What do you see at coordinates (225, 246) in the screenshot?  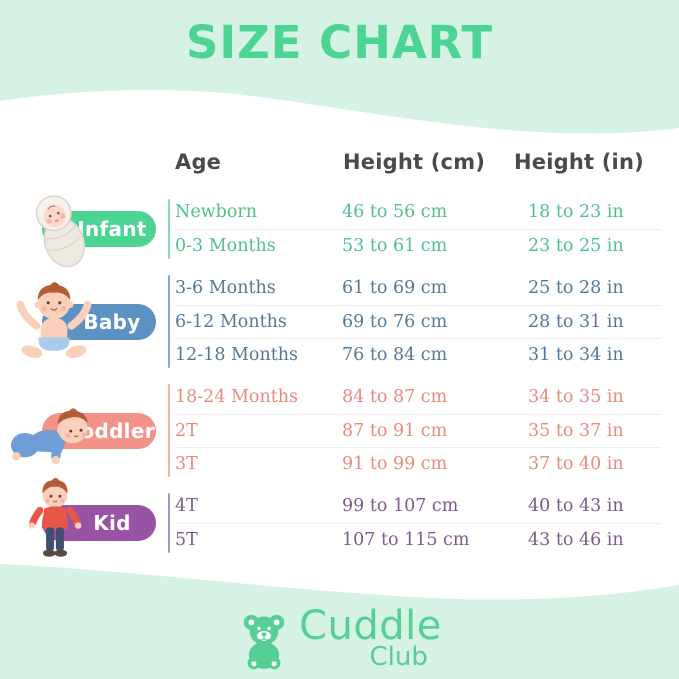 I see `cell-age: 0-3 Months` at bounding box center [225, 246].